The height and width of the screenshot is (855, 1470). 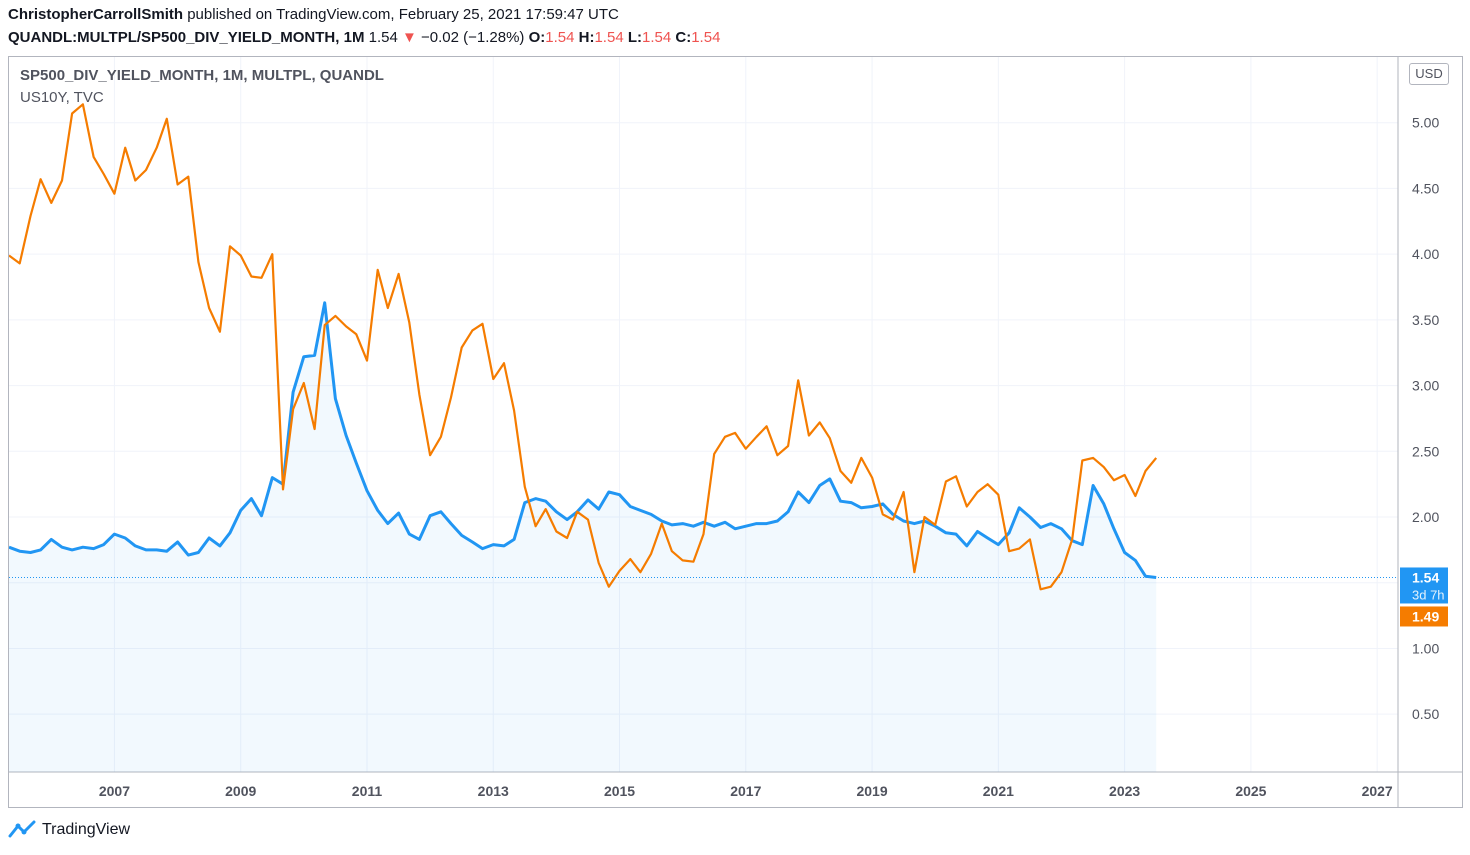 I want to click on y-tick-label: 3.50, so click(x=1425, y=320).